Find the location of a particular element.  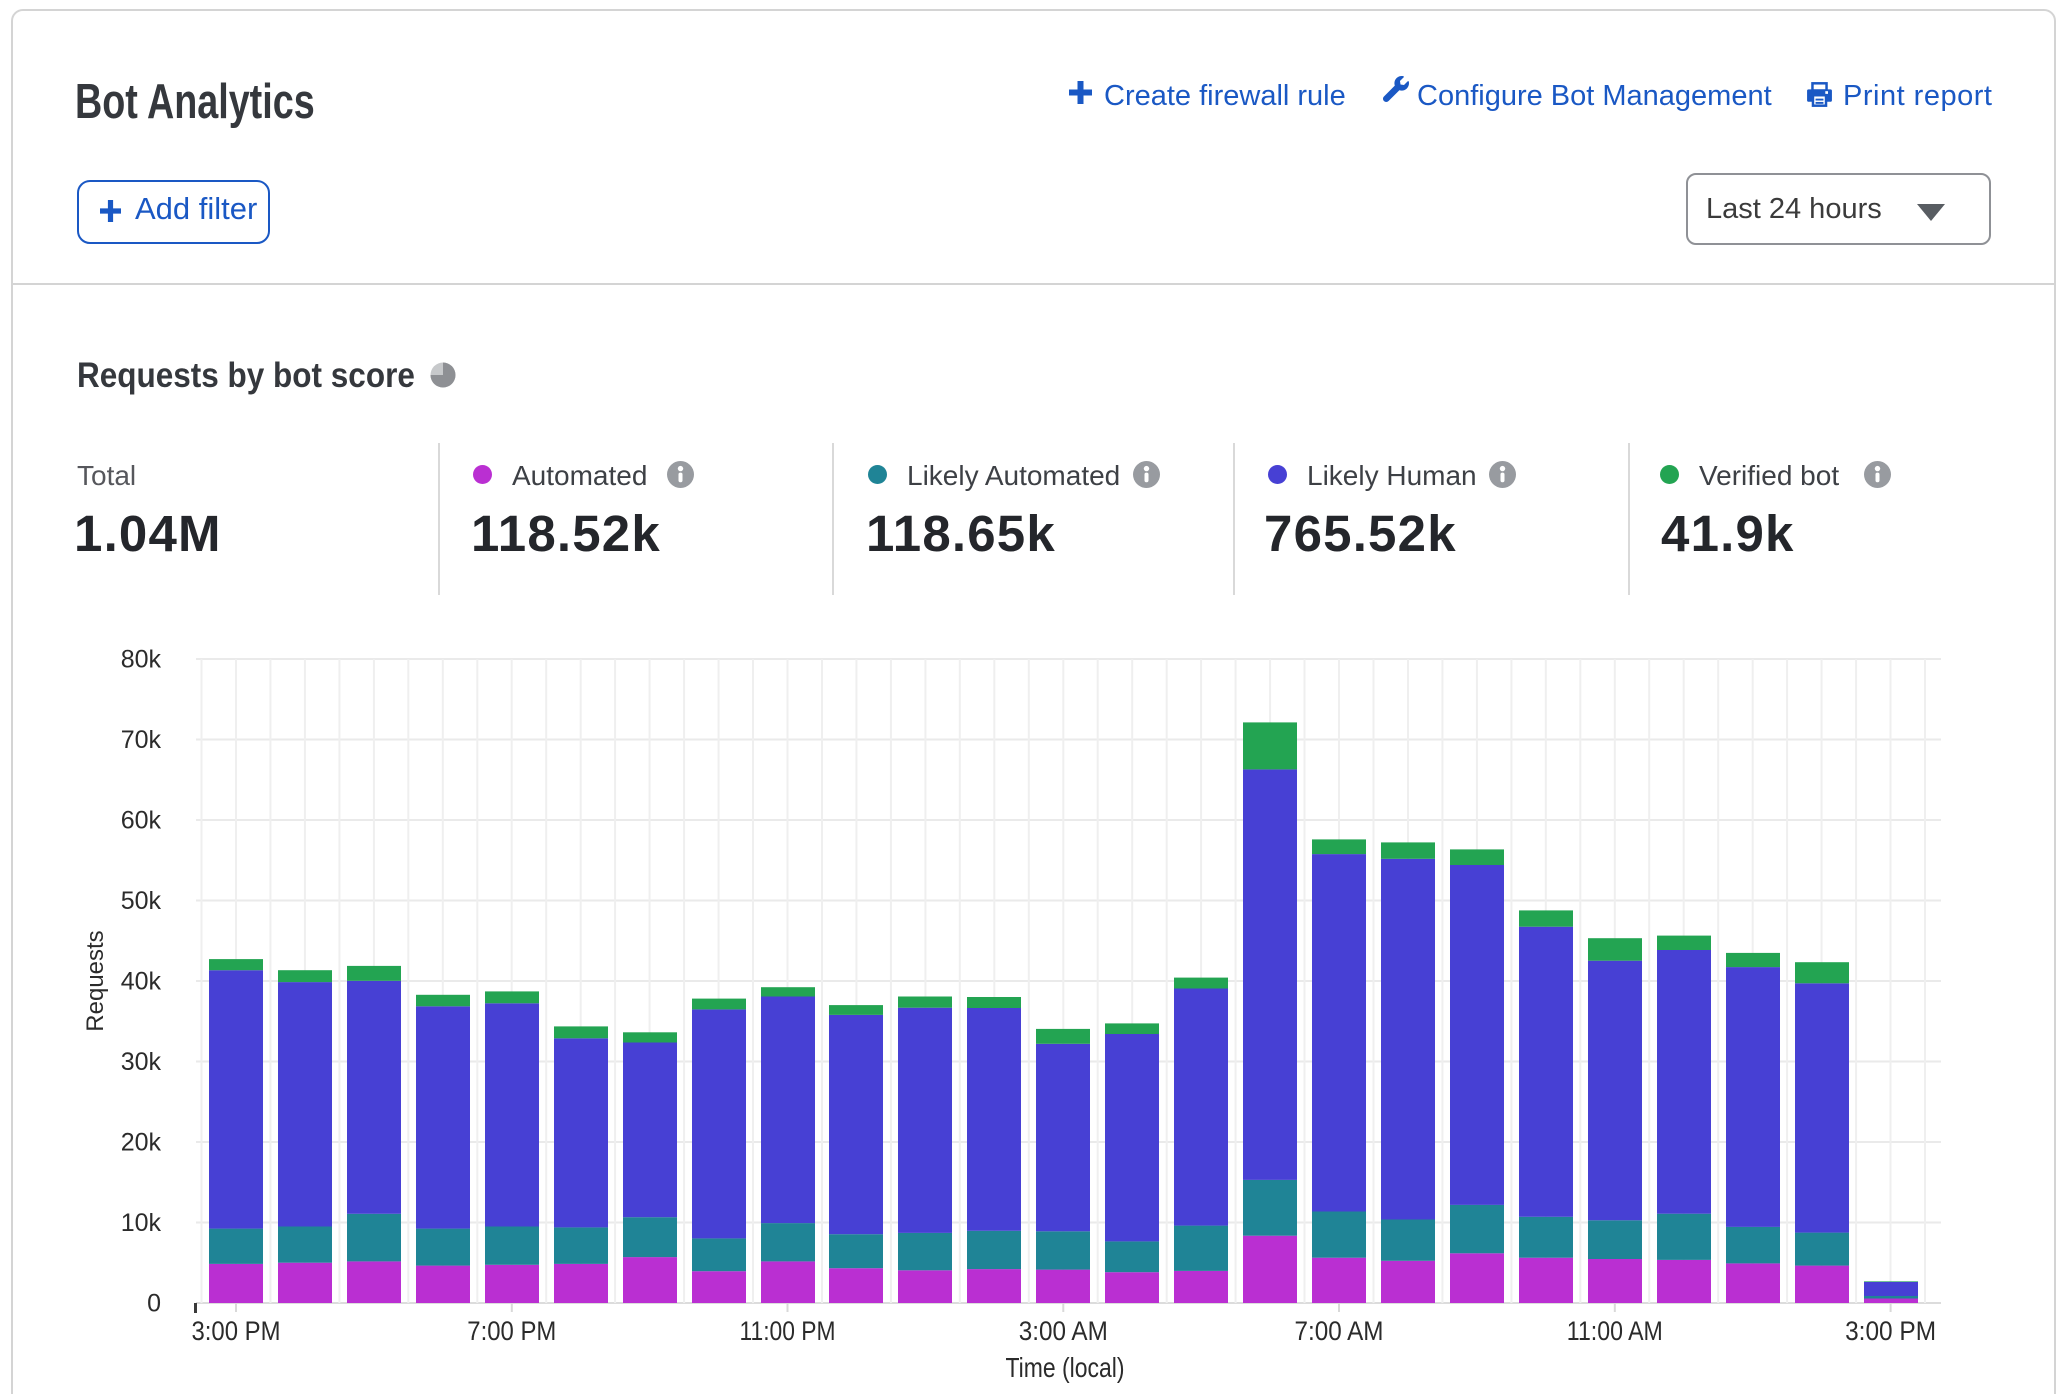

svg-text: 3:00 AM is located at coordinates (1063, 1331).